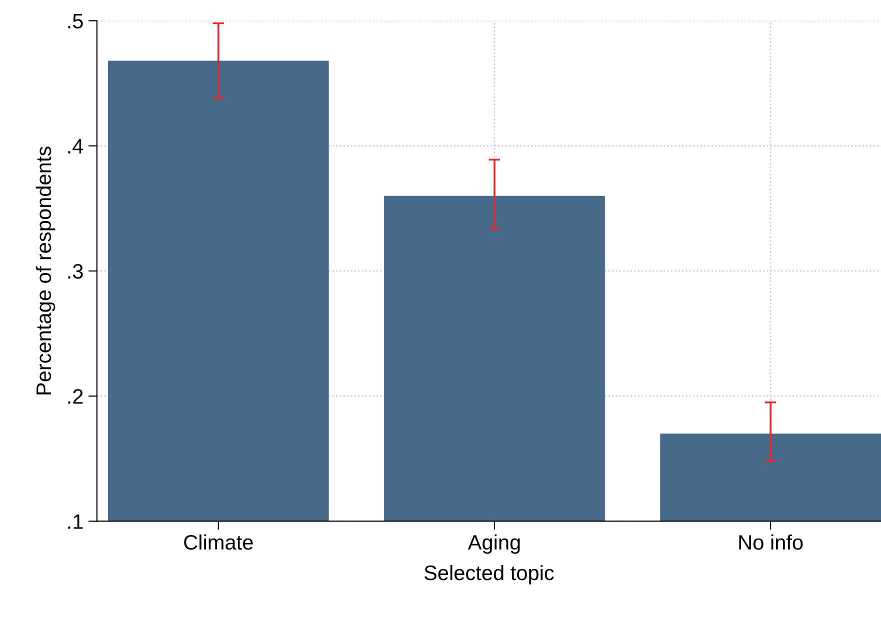  I want to click on x-tick-label: Aging, so click(494, 544).